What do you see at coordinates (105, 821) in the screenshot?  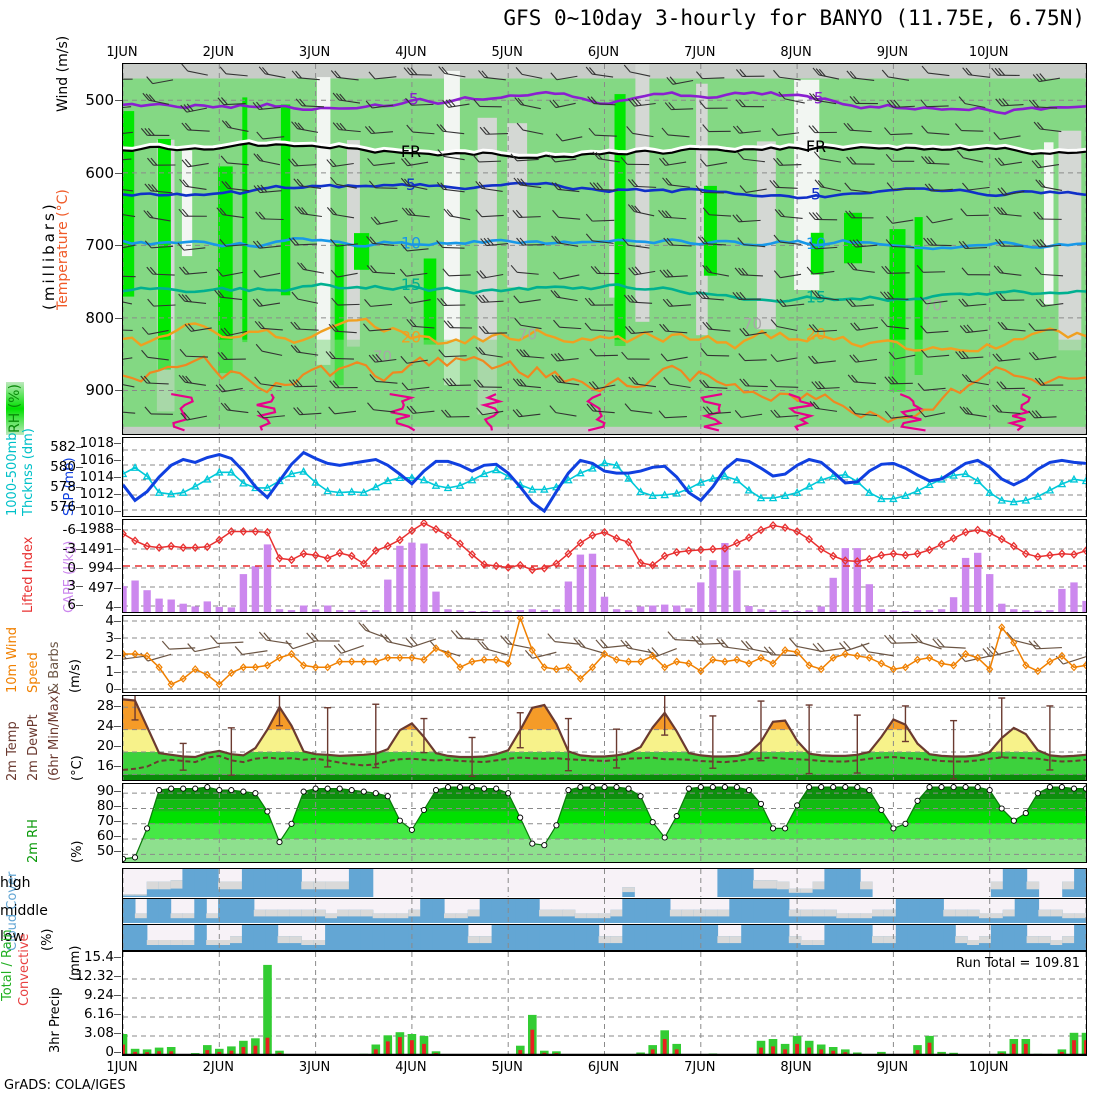 I see `y-tick: 70` at bounding box center [105, 821].